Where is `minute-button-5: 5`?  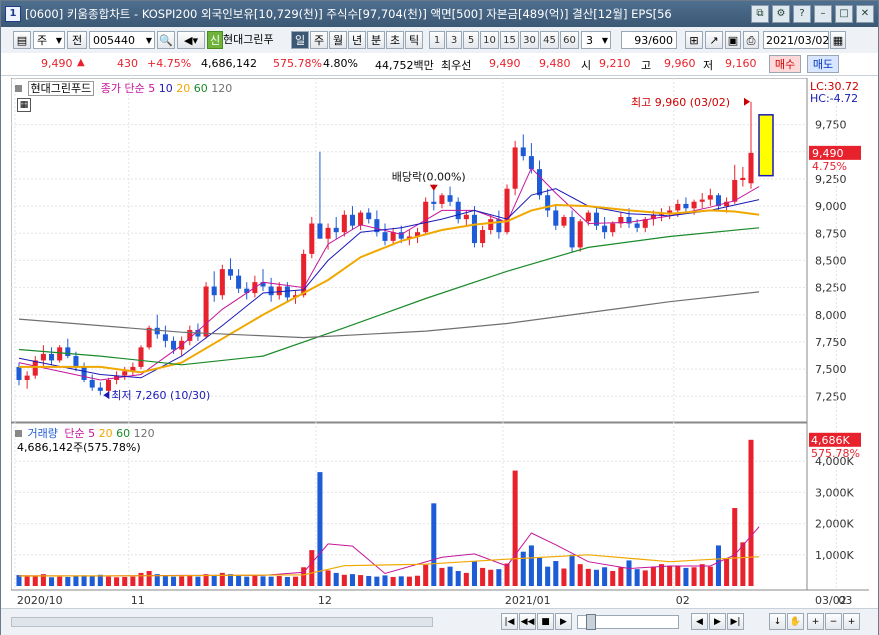 minute-button-5: 5 is located at coordinates (471, 40).